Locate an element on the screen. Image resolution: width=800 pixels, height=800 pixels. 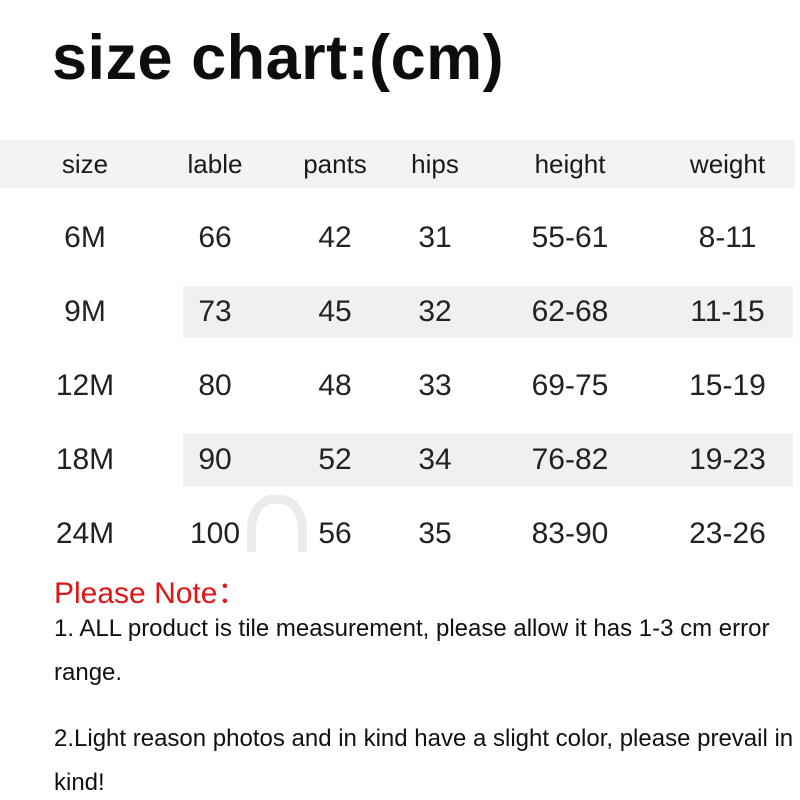
table-cell: 32 is located at coordinates (435, 311).